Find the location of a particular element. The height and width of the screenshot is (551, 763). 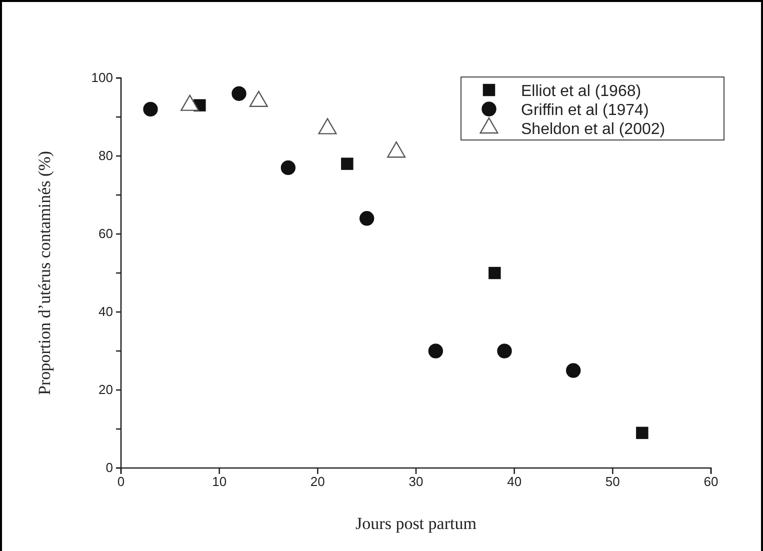

legend-label: Griffin et al (1974) is located at coordinates (585, 110).